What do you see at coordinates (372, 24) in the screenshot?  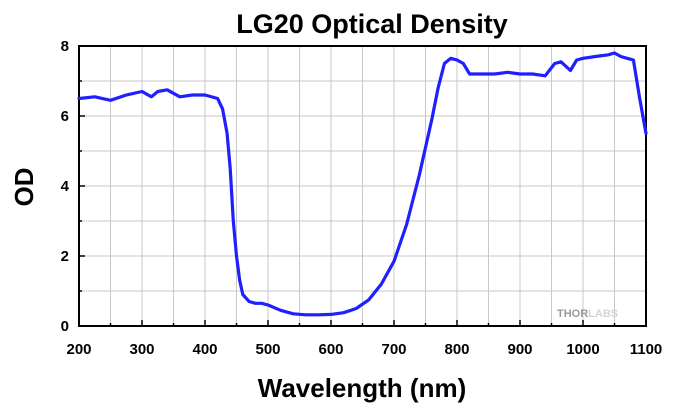 I see `chart-title: LG20 Optical Density` at bounding box center [372, 24].